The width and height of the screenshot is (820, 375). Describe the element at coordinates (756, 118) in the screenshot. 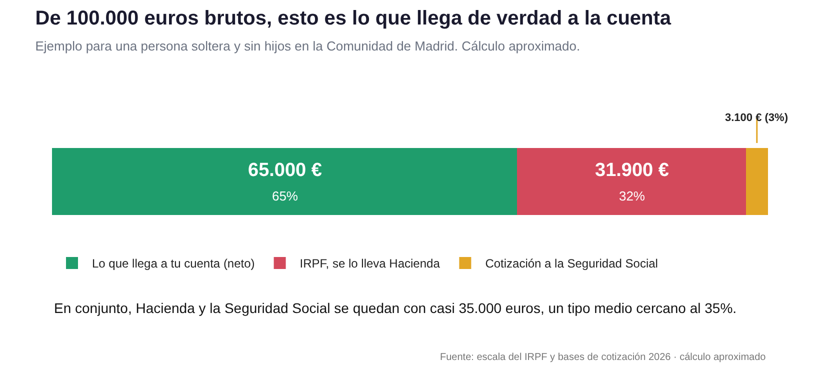

I see `data-label: 3.100 € (3%)` at that location.